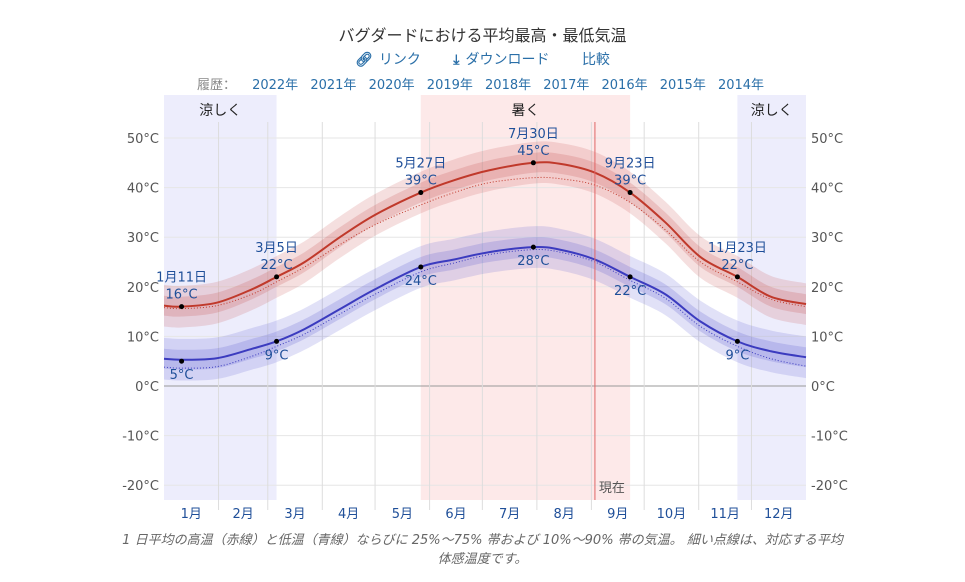 This screenshot has width=965, height=582. I want to click on history-year-link: 2016年, so click(624, 85).